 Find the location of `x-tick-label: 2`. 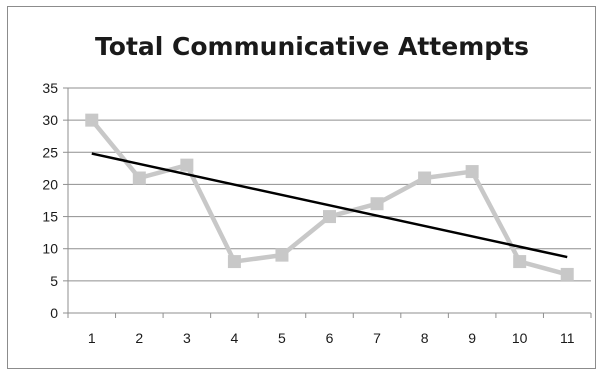

x-tick-label: 2 is located at coordinates (139, 338).